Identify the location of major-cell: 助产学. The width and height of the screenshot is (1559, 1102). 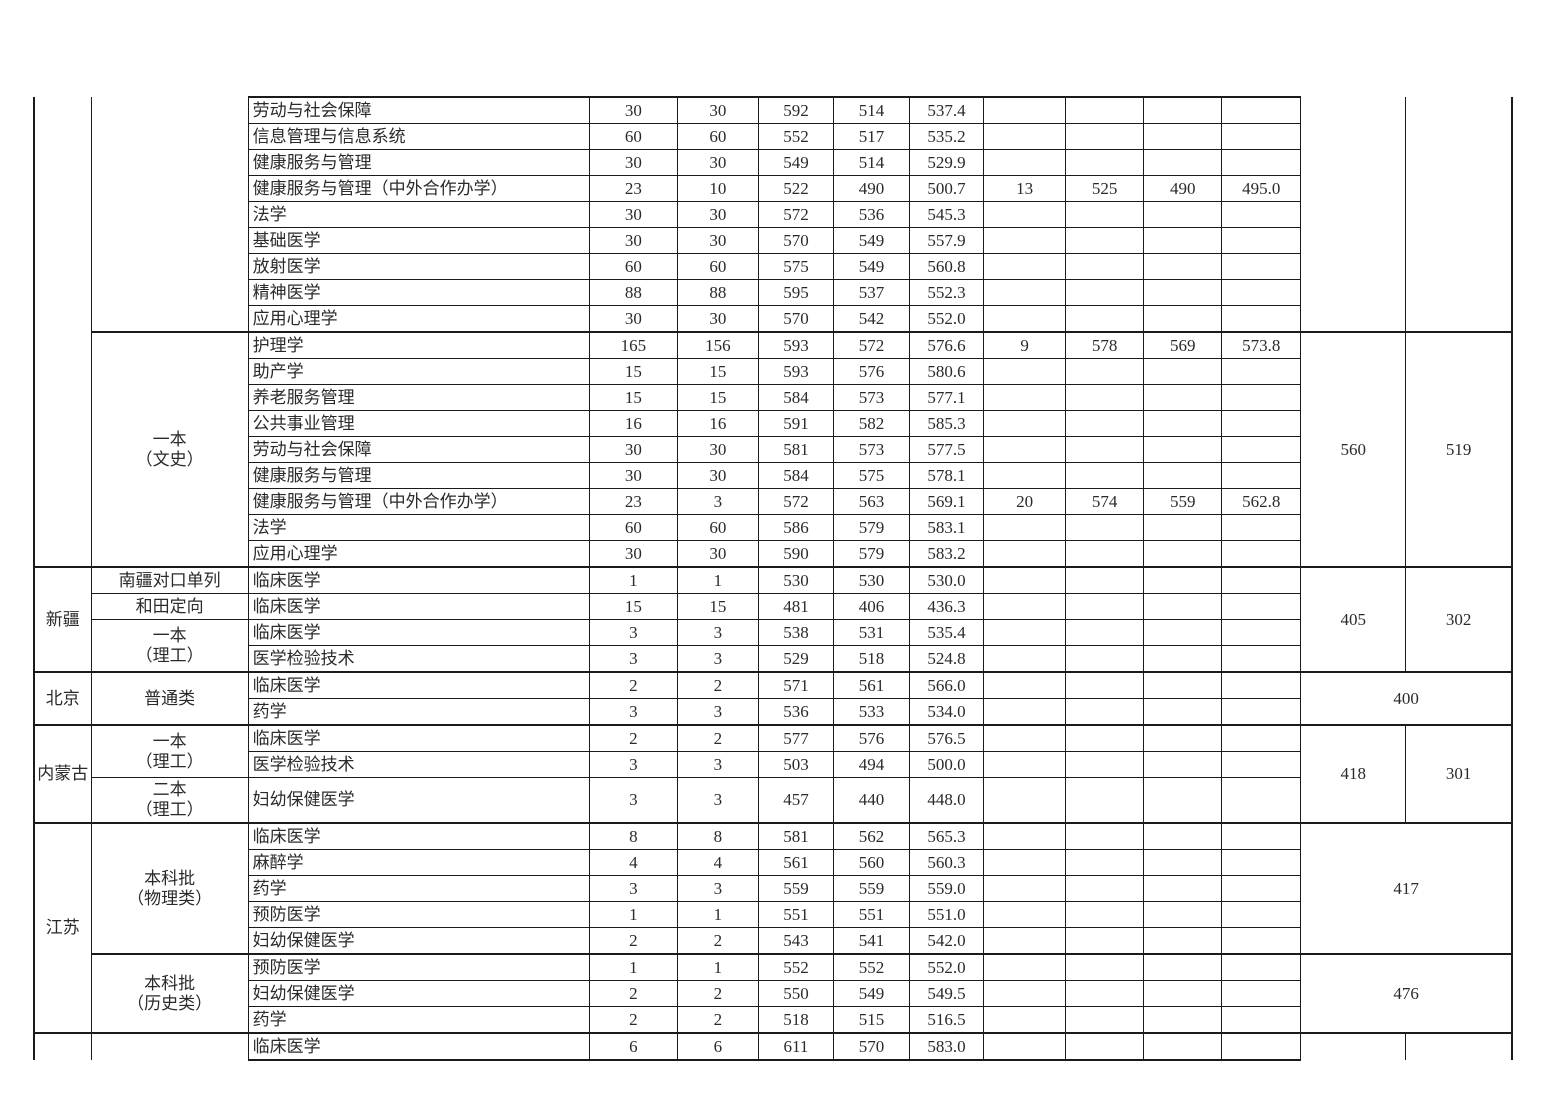
(418, 371).